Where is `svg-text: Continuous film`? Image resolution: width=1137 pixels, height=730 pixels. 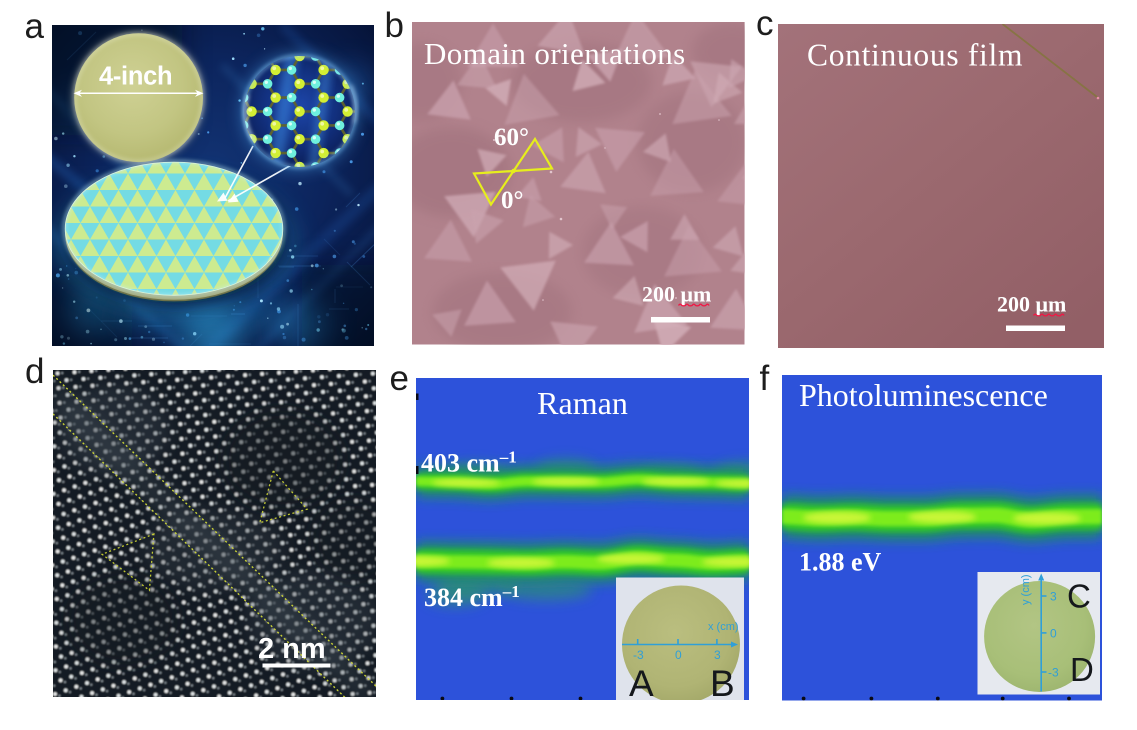 svg-text: Continuous film is located at coordinates (915, 54).